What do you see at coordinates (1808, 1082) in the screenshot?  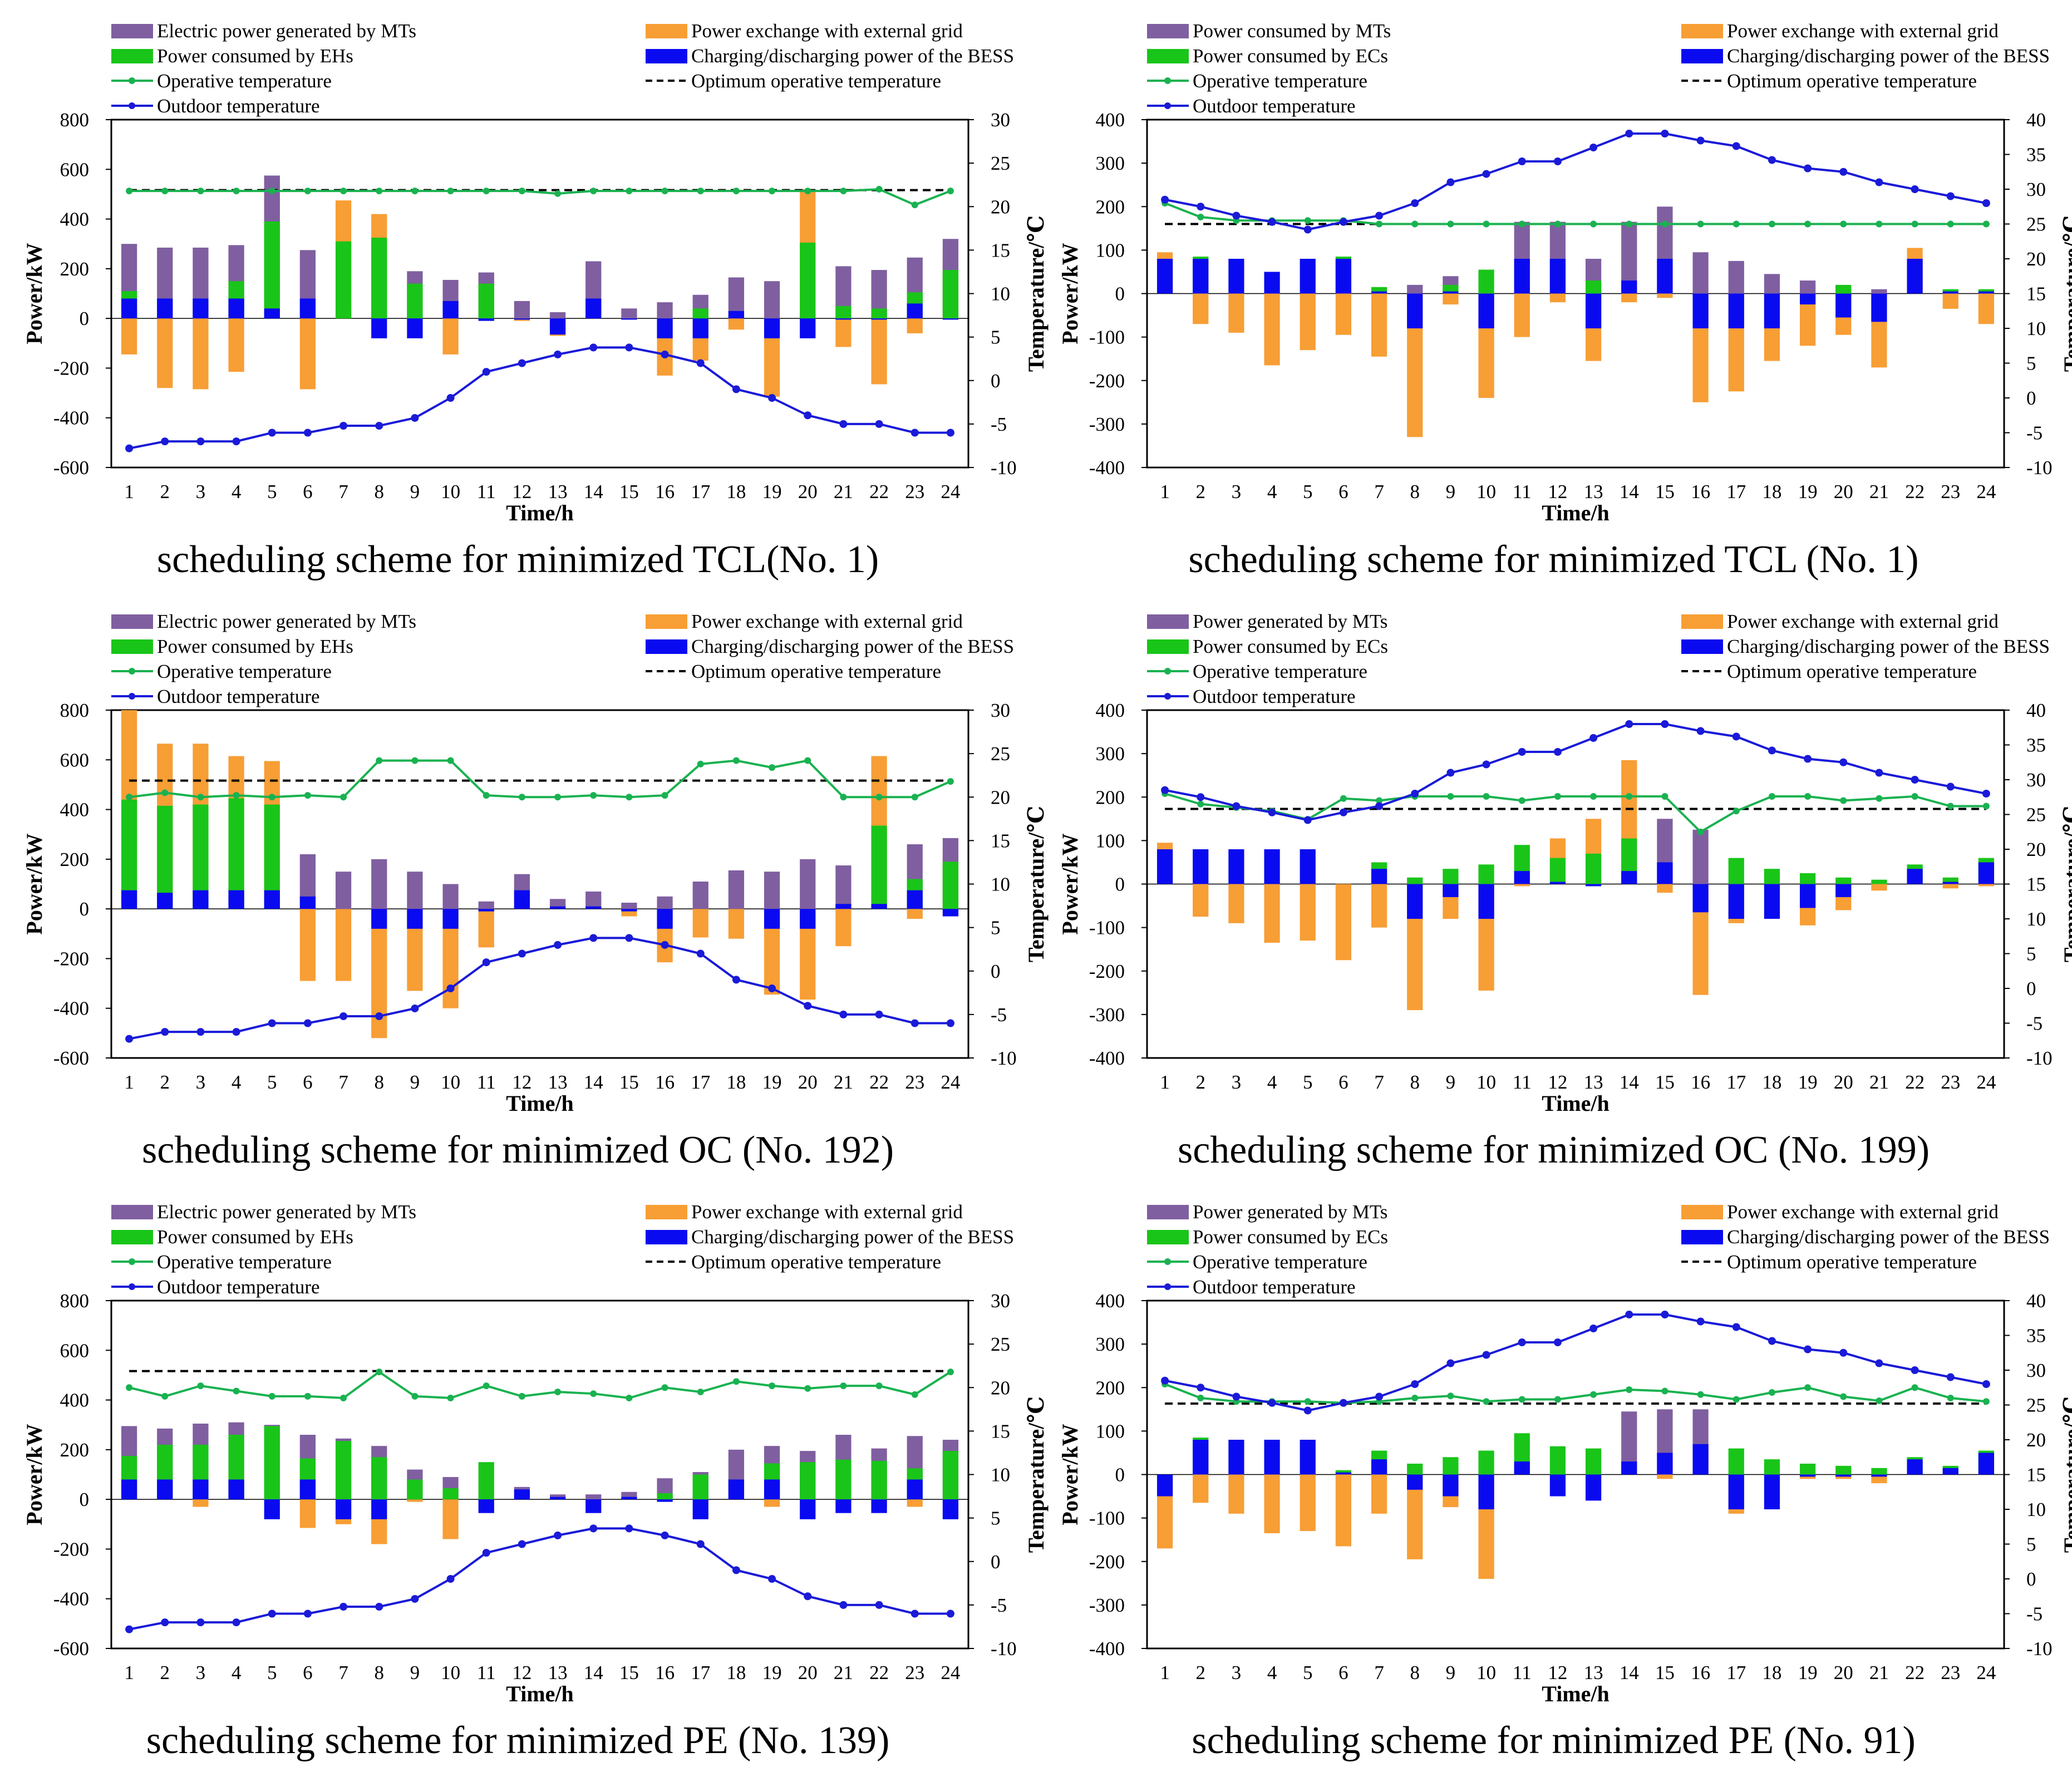 I see `x-tick-label: 19` at bounding box center [1808, 1082].